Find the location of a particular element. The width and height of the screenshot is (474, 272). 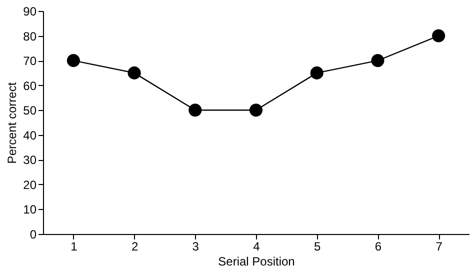

y-tick-label: 20 is located at coordinates (30, 185).